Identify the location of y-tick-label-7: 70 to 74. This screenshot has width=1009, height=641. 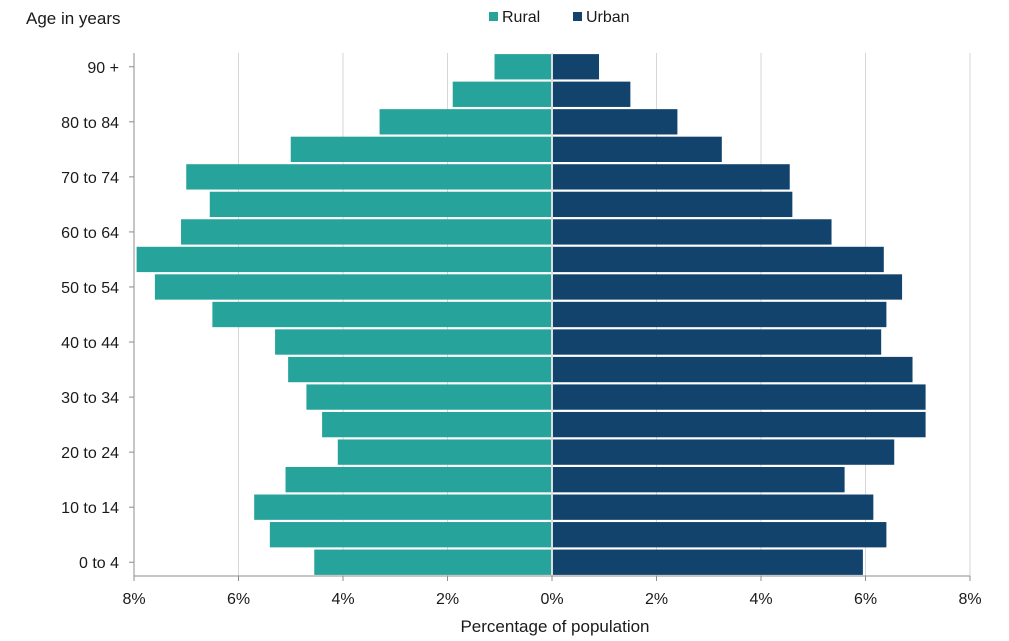
(90, 178).